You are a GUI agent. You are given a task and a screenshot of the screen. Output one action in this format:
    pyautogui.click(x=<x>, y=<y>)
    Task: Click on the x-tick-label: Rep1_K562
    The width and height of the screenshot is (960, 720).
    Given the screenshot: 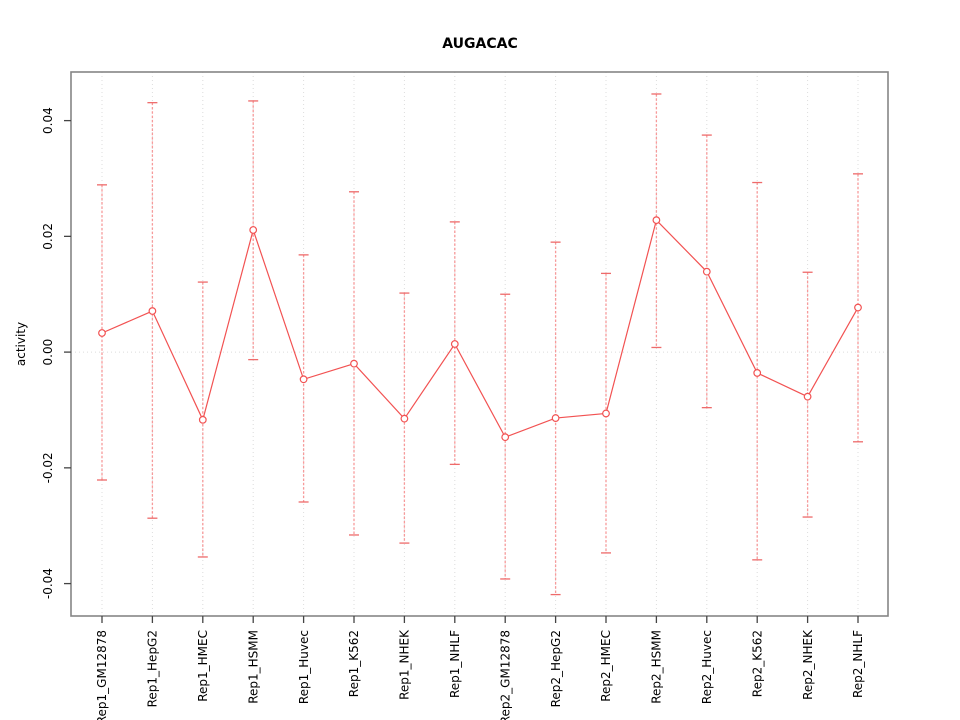 What is the action you would take?
    pyautogui.click(x=354, y=663)
    